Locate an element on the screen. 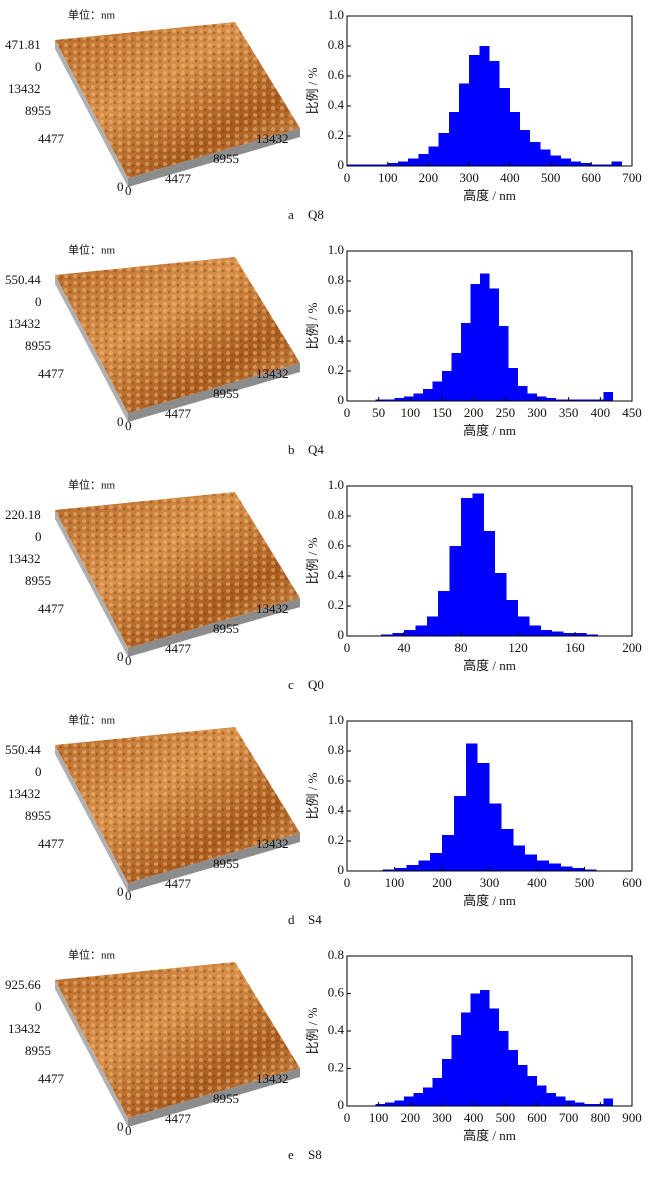  x-tick-label: 700 is located at coordinates (632, 177).